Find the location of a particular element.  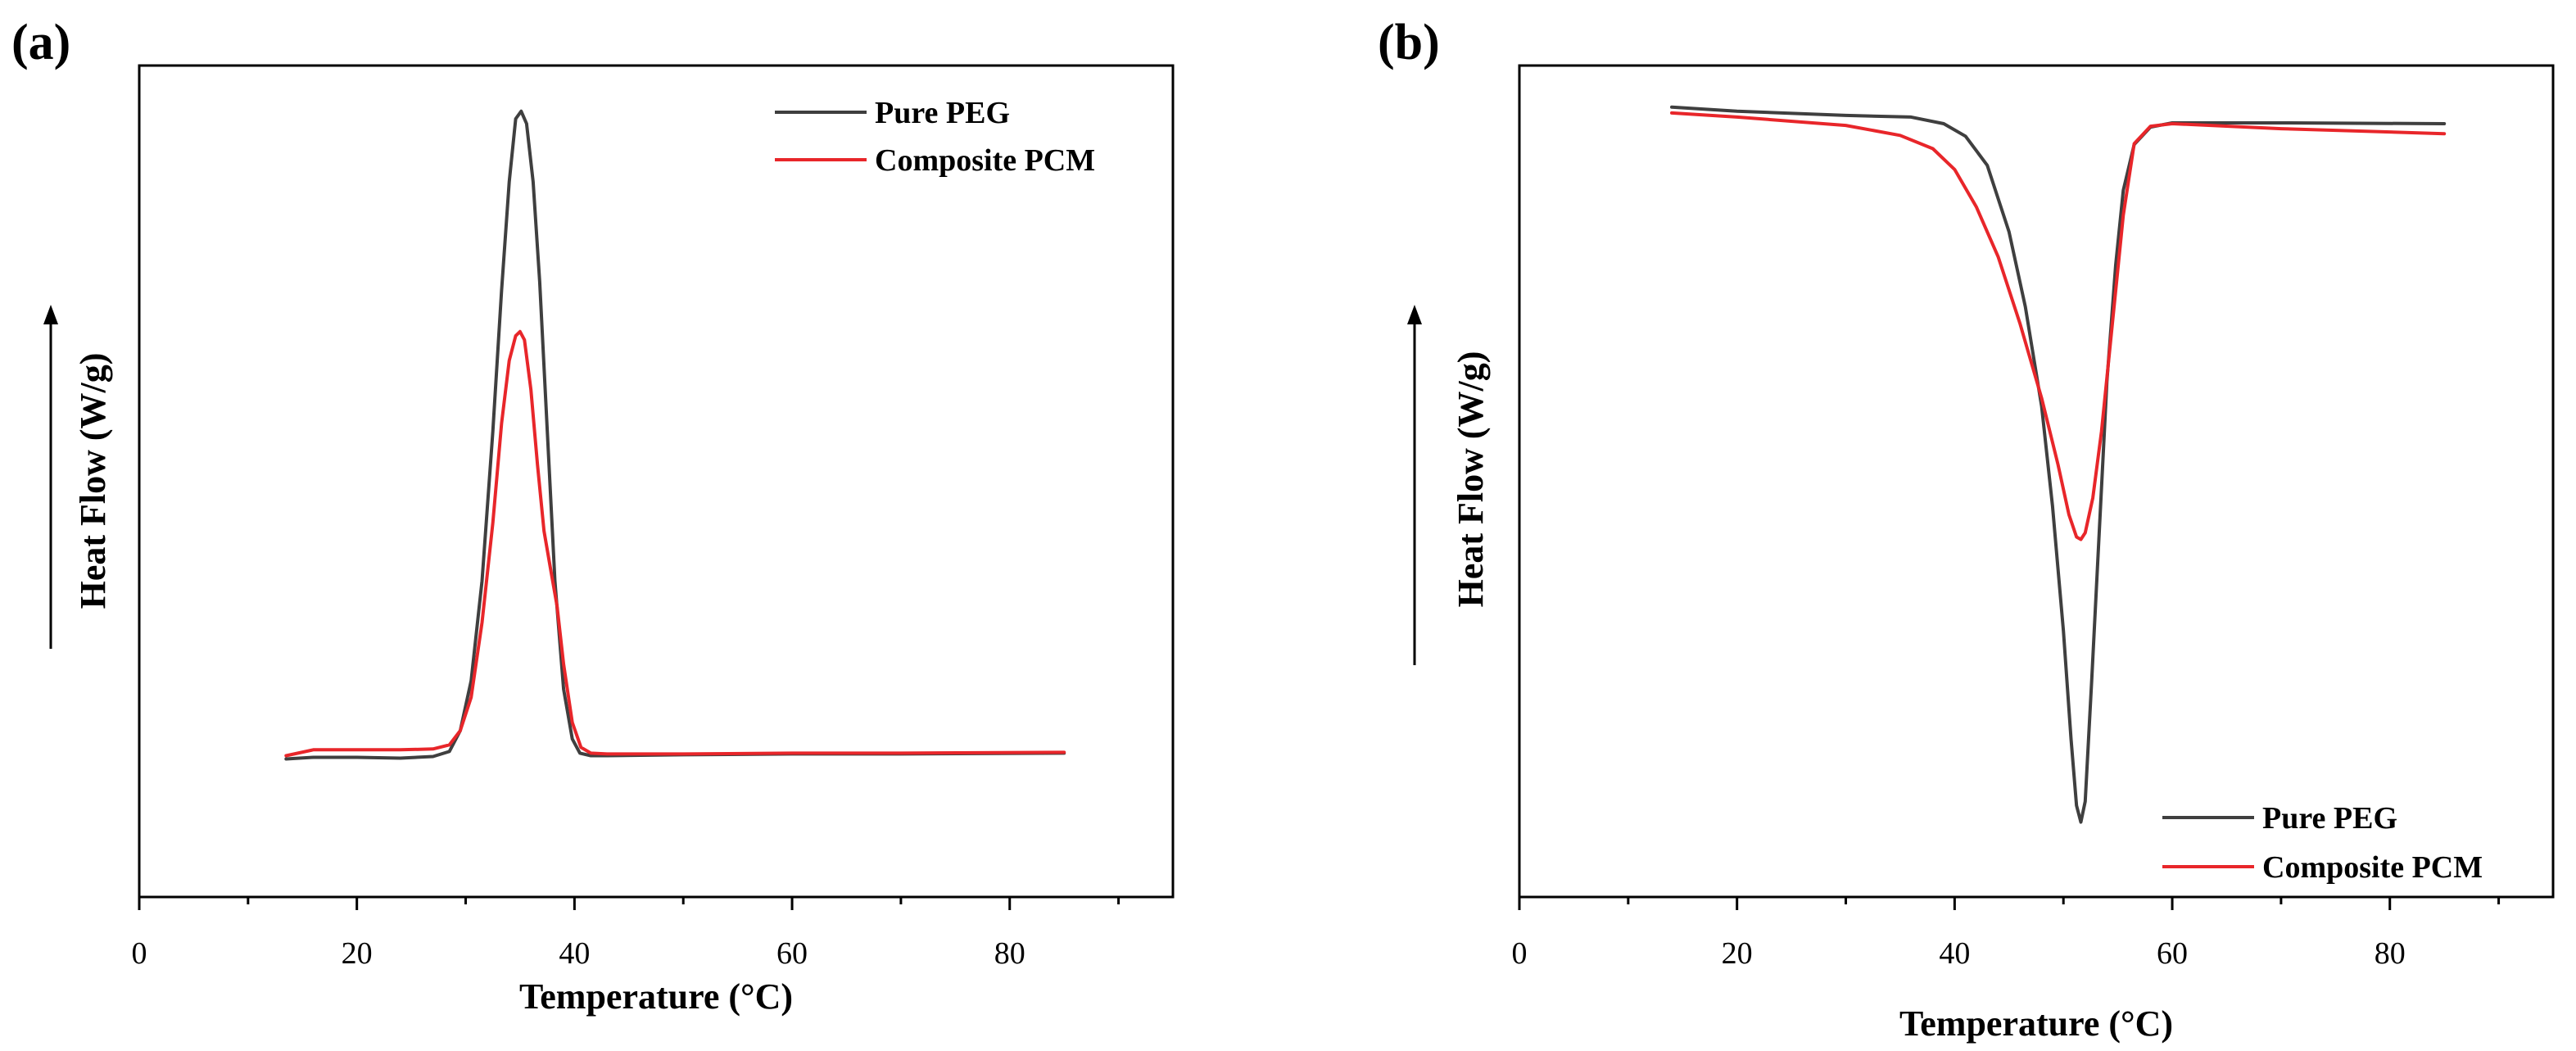

legend-label-composite-pcm-a: Composite PCM is located at coordinates (985, 160).